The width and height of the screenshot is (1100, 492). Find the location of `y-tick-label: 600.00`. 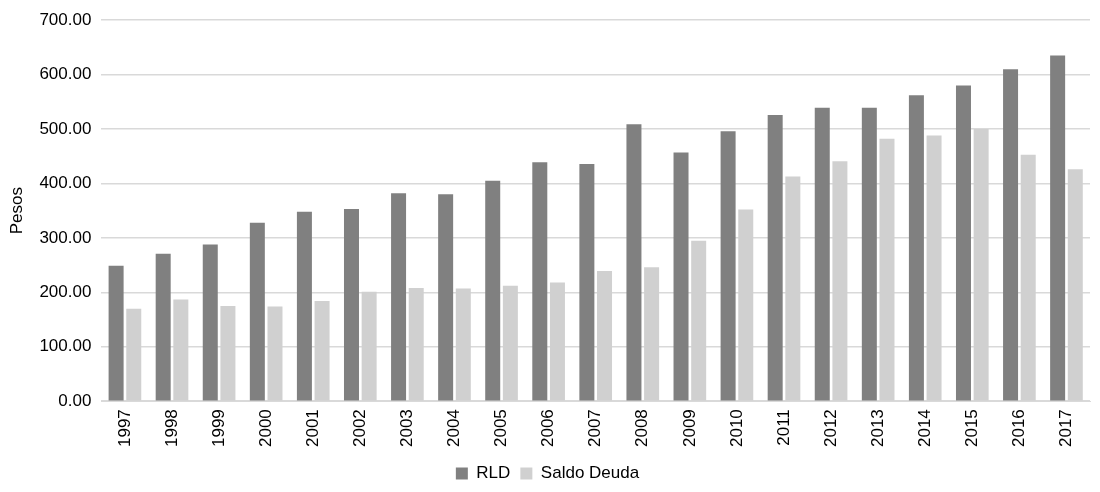

y-tick-label: 600.00 is located at coordinates (65, 74).